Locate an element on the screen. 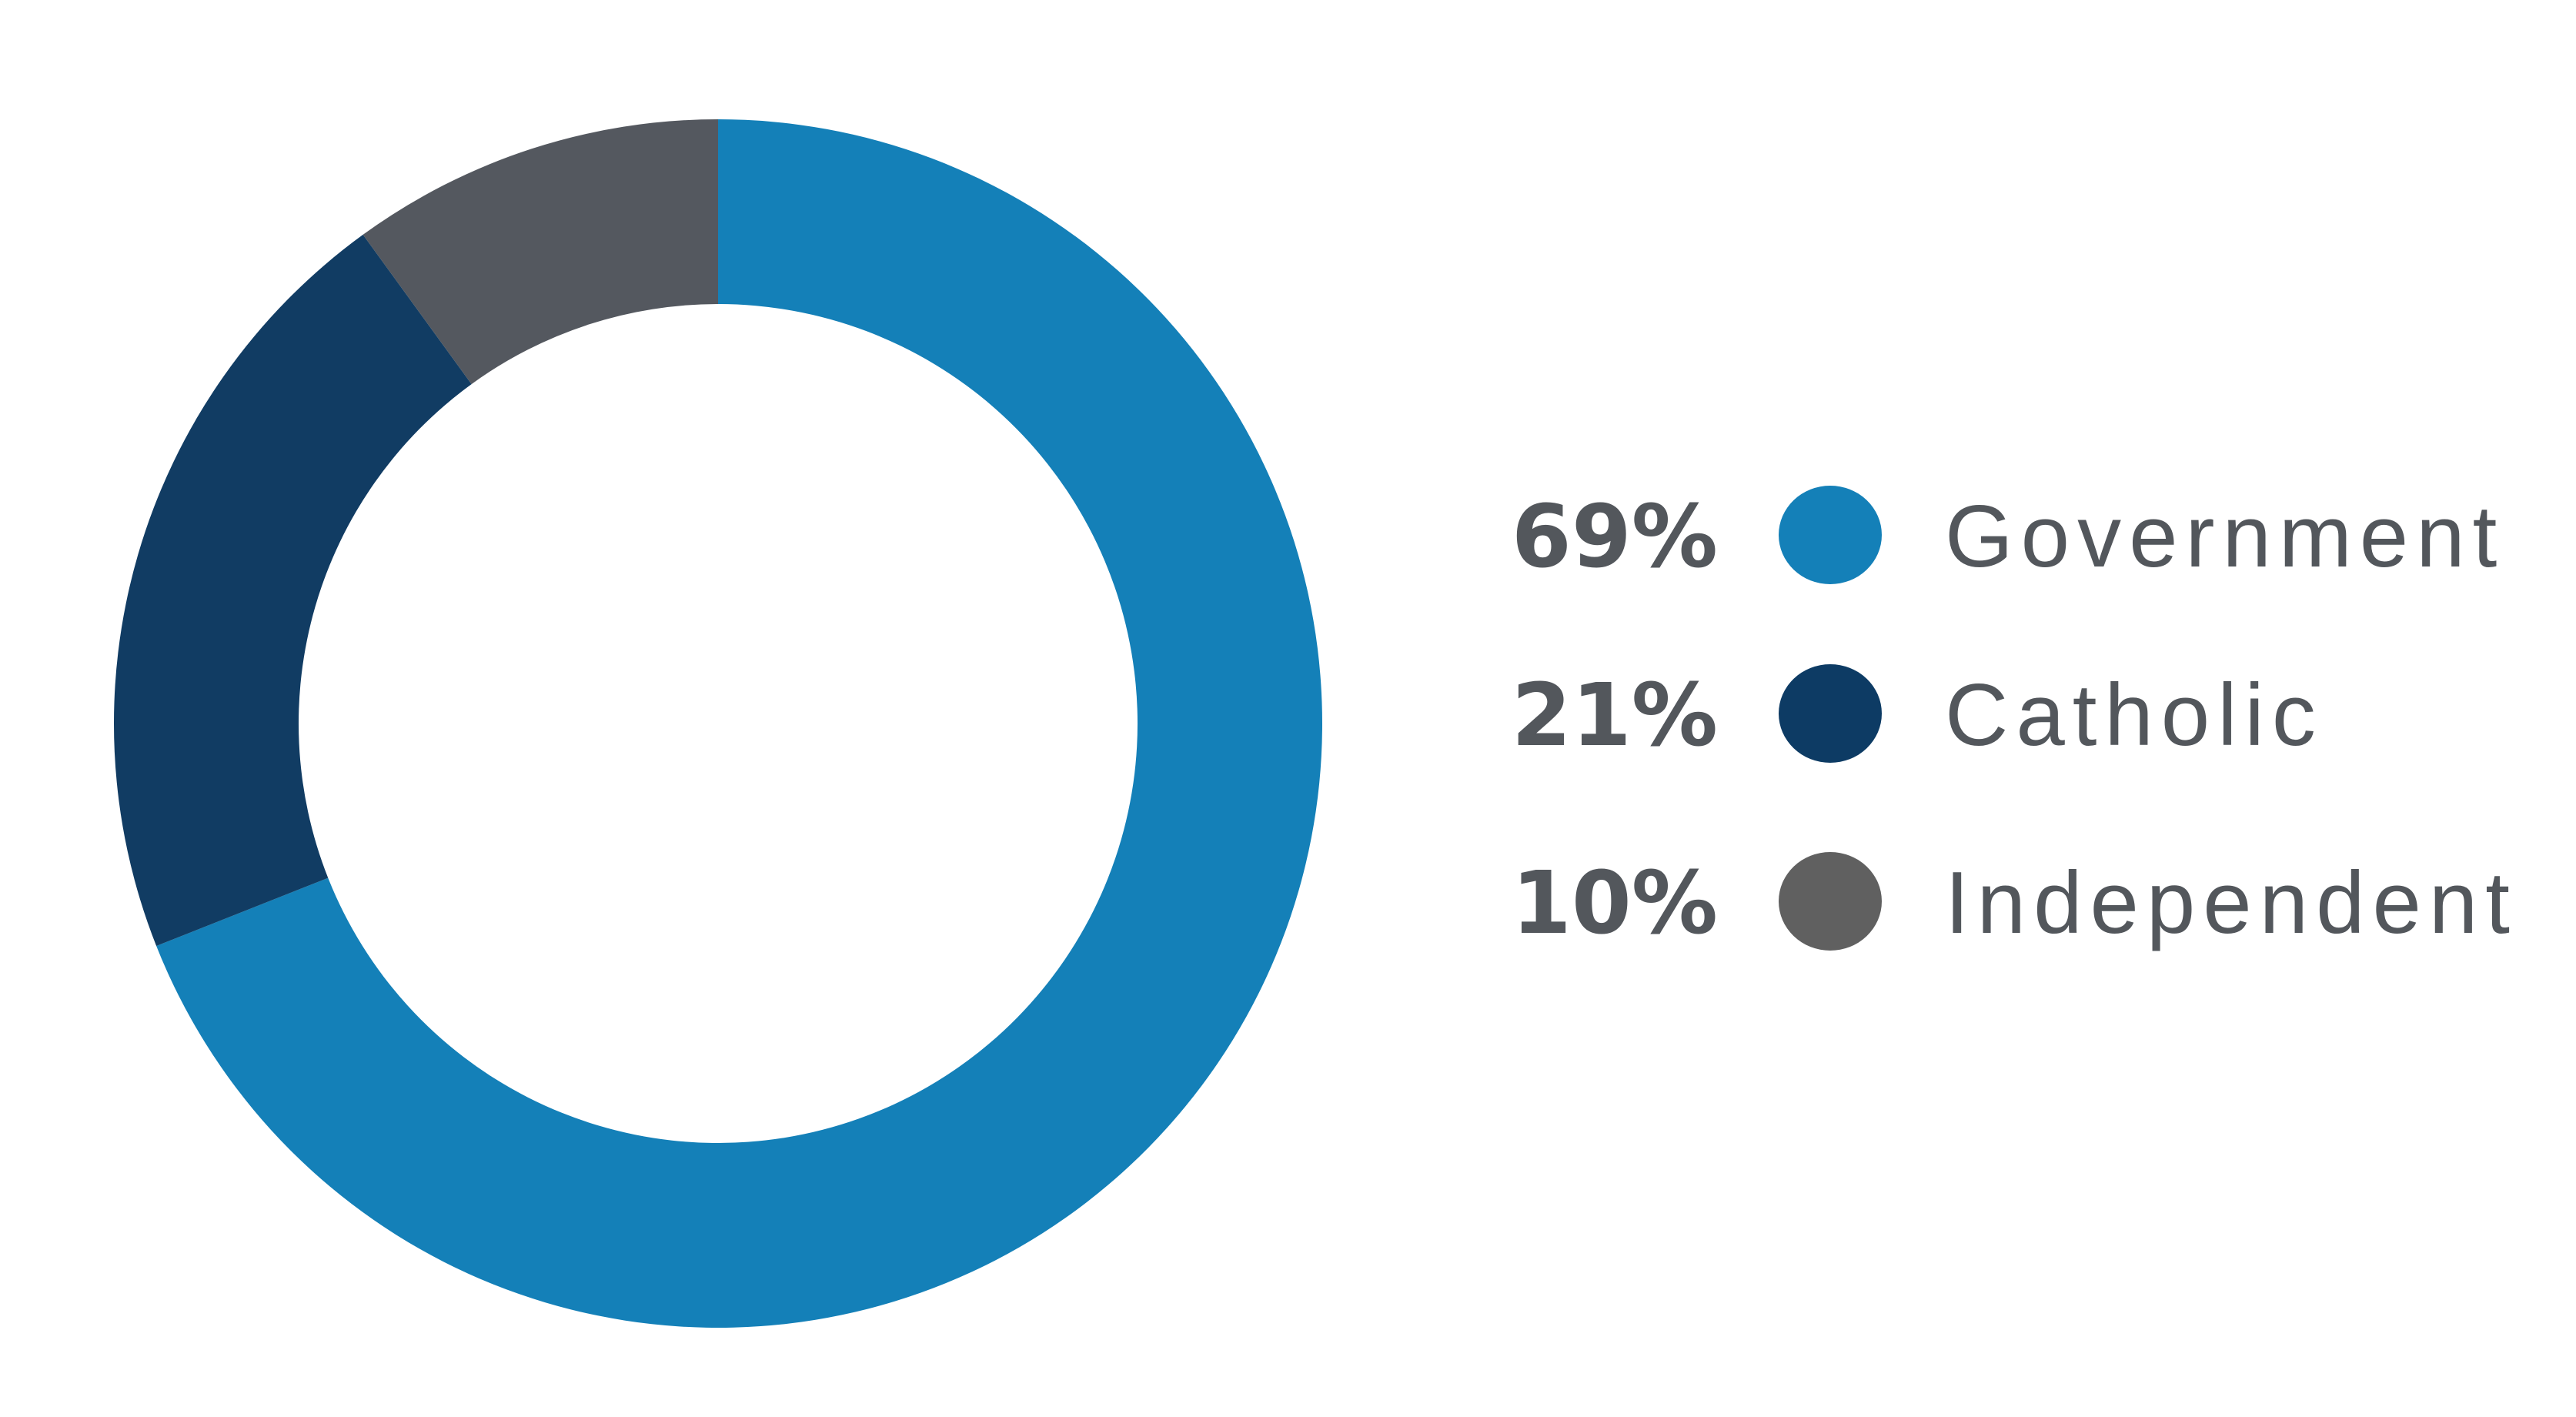 This screenshot has width=2576, height=1417. legend-value: 10% is located at coordinates (1615, 904).